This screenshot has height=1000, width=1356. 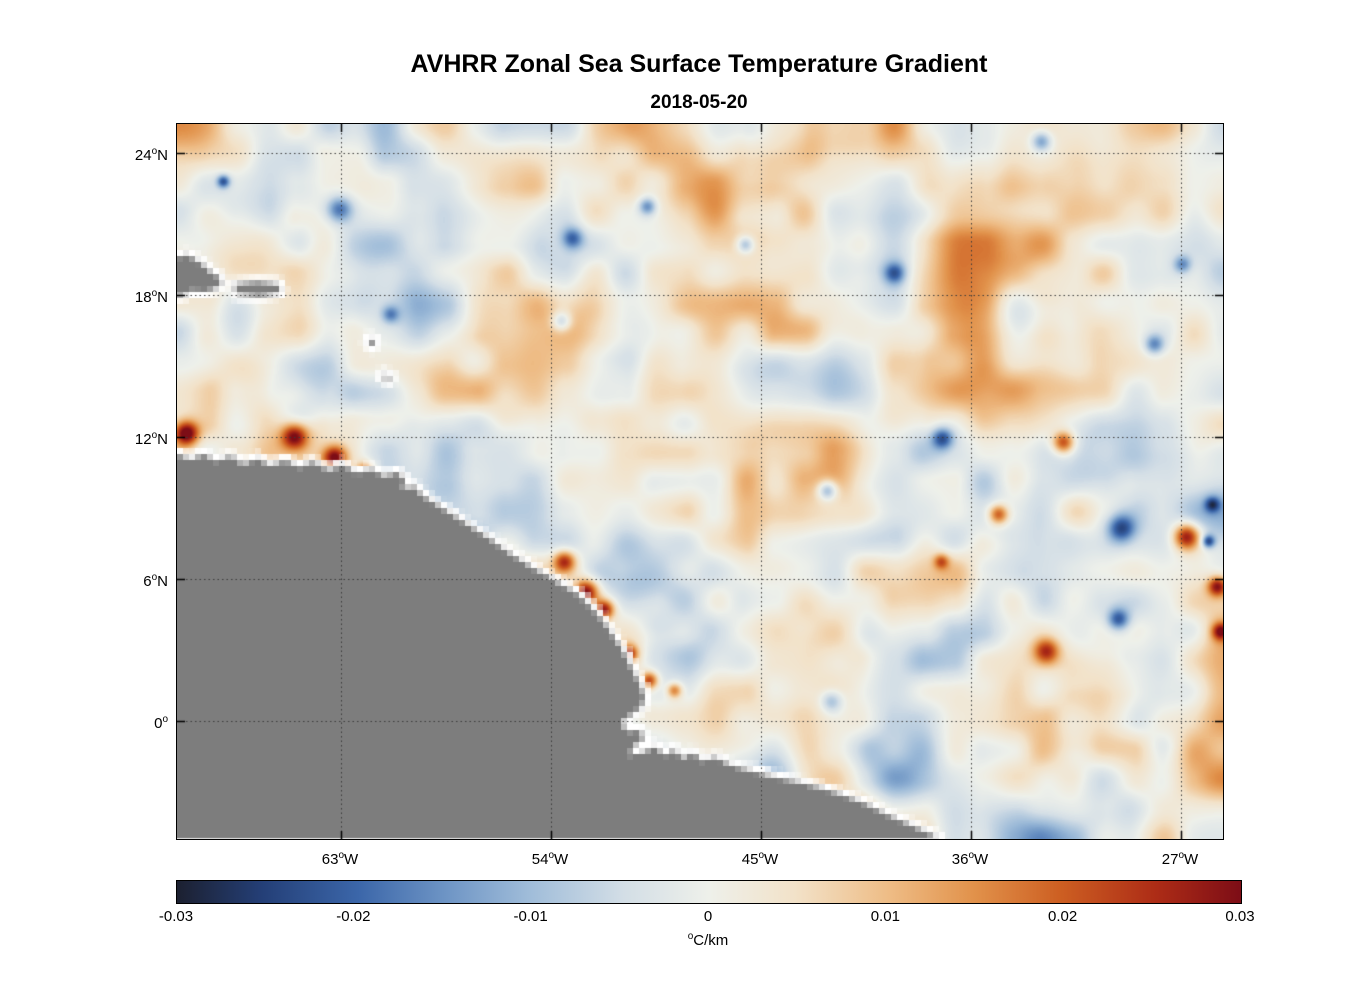 I want to click on y-tick-label: 0o, so click(x=161, y=722).